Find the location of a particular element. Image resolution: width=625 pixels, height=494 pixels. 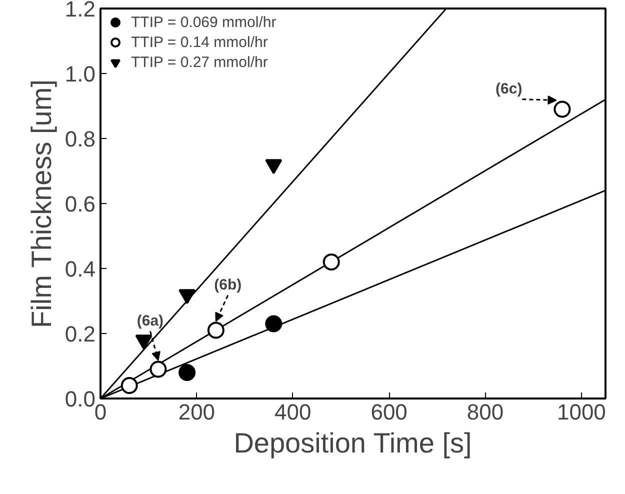

y-tick-label: 0.2 is located at coordinates (80, 334).